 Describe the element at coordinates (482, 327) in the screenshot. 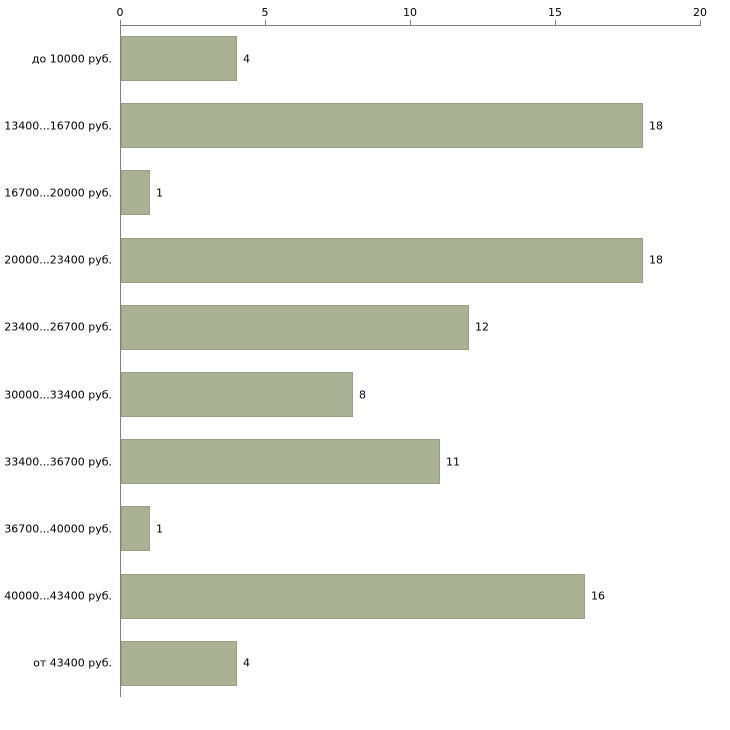

I see `value-label: 12` at that location.